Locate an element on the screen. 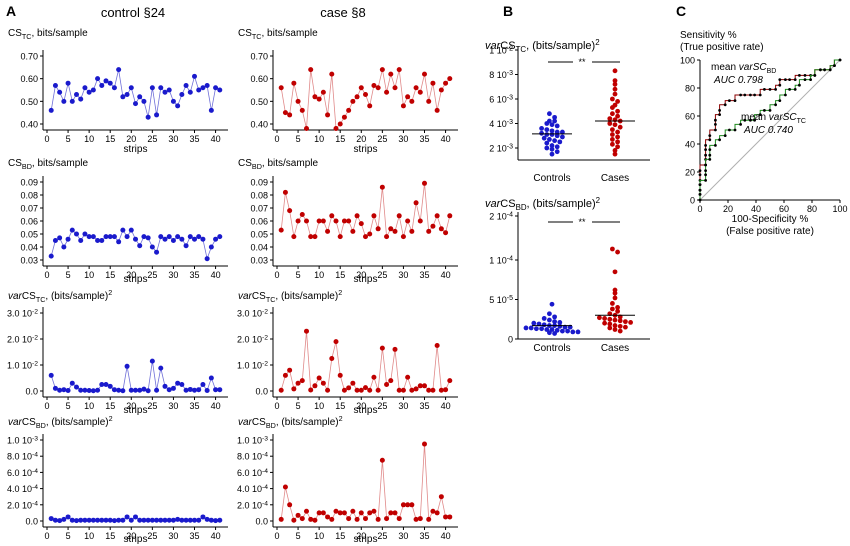  ylabel-var_tc_case: varCSTC, (bits/sample)2 is located at coordinates (290, 296).